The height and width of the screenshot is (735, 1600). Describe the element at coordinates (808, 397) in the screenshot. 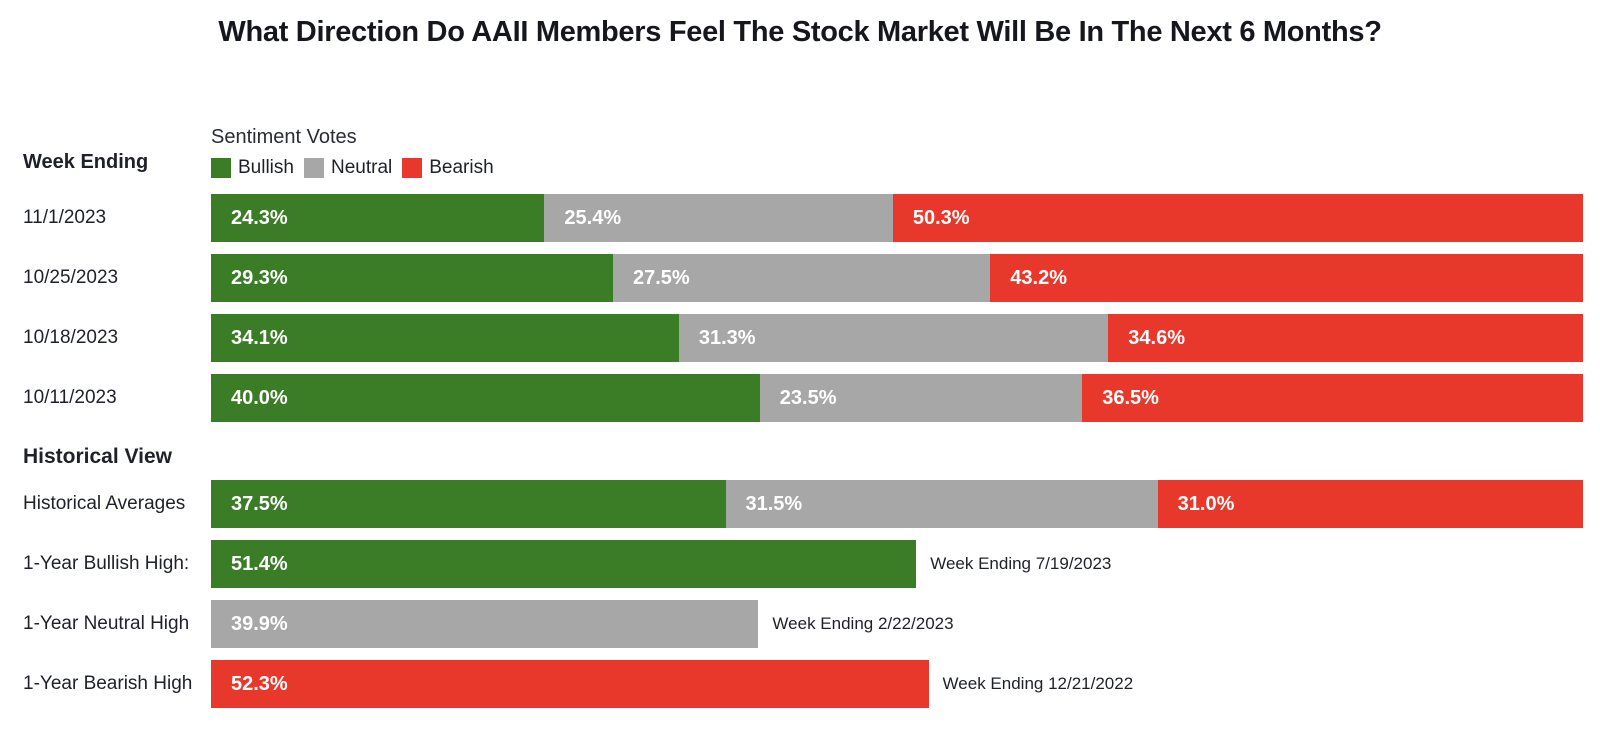

I see `bar-value-label: 23.5%` at that location.